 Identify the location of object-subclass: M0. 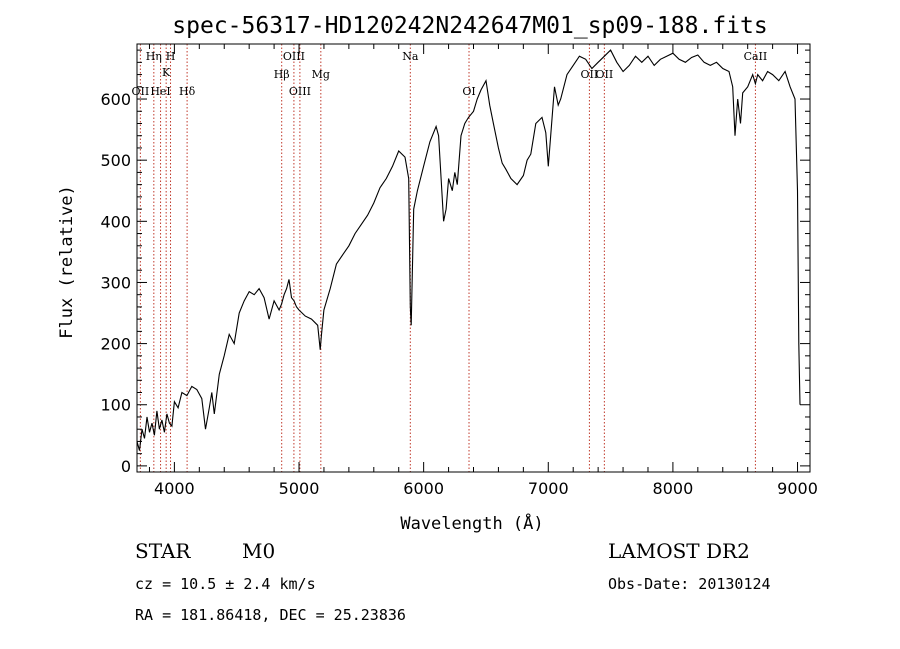
(258, 551).